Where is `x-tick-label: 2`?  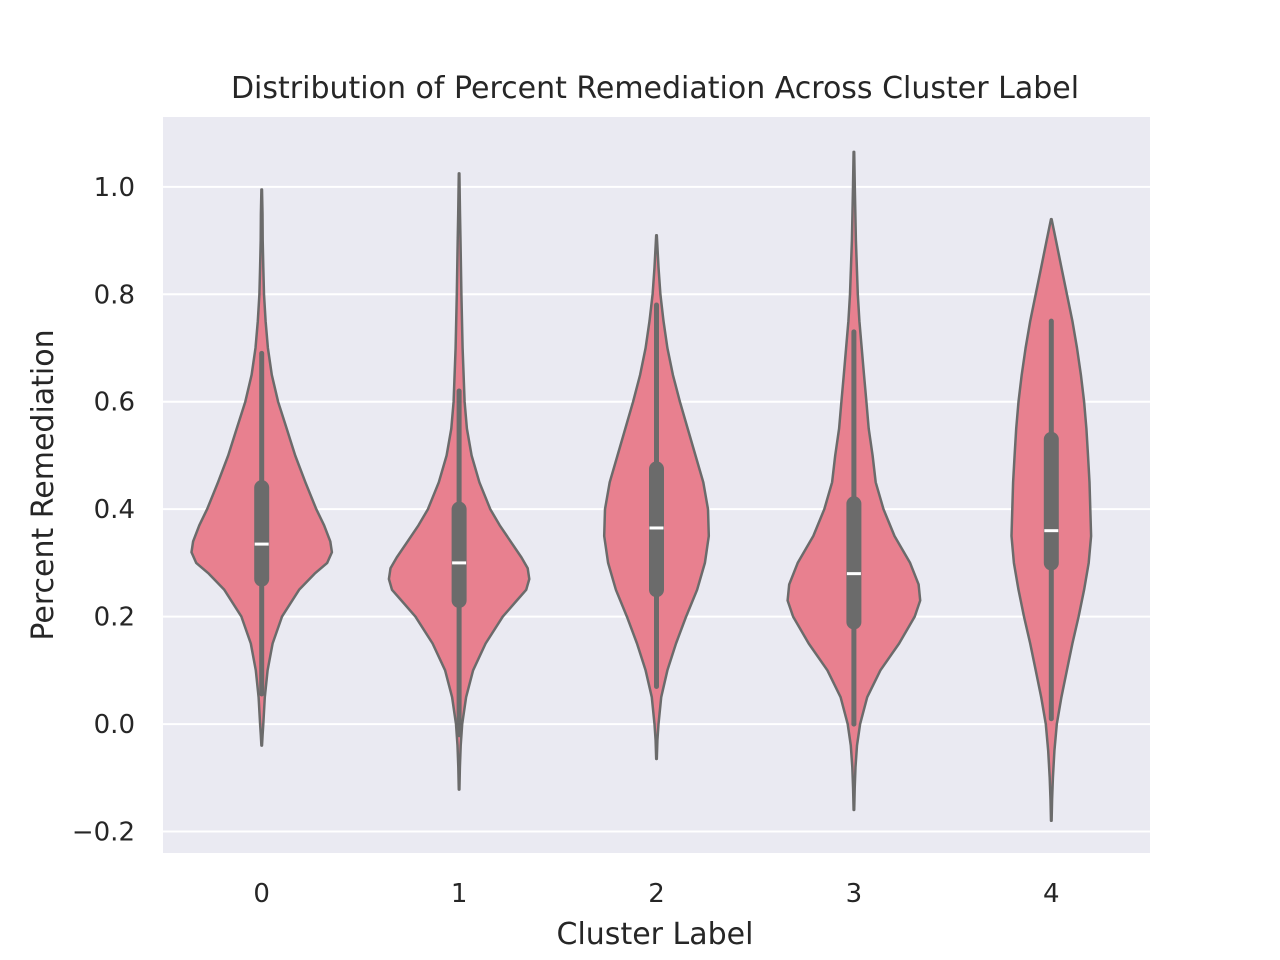 x-tick-label: 2 is located at coordinates (656, 894).